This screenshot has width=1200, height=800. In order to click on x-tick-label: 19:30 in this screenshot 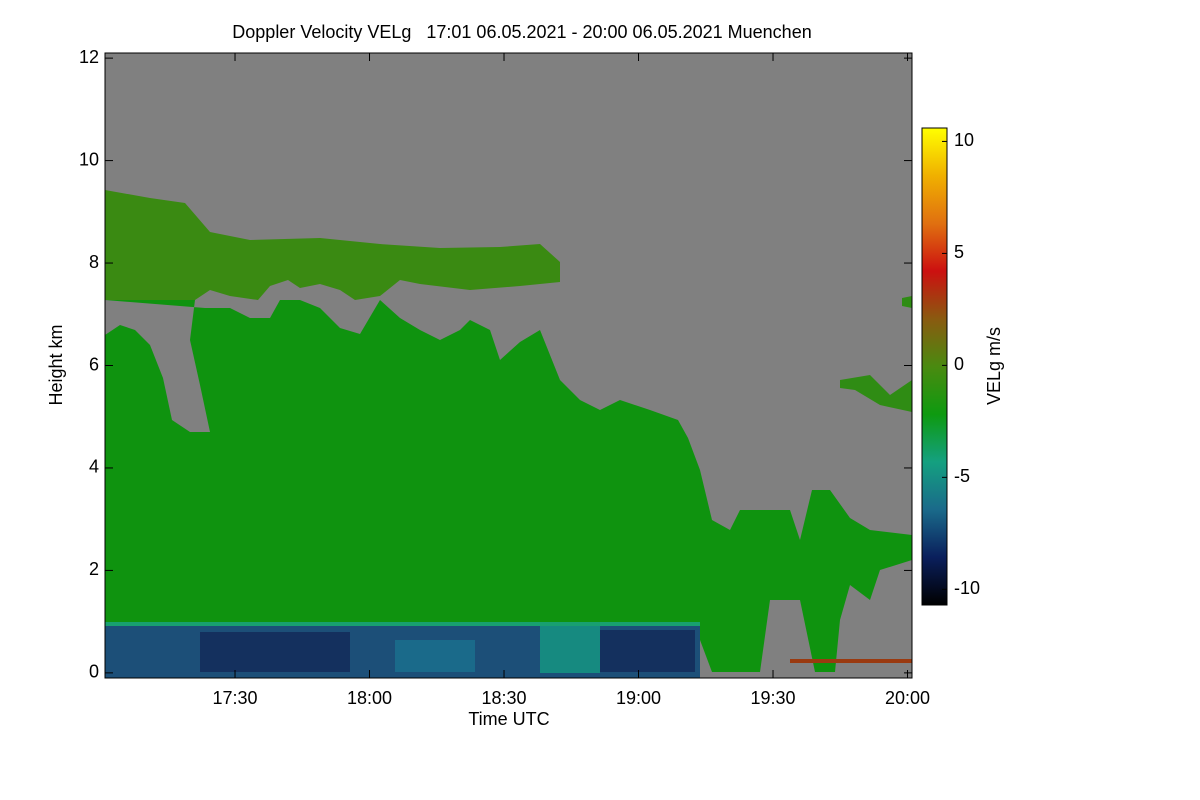, I will do `click(772, 698)`.